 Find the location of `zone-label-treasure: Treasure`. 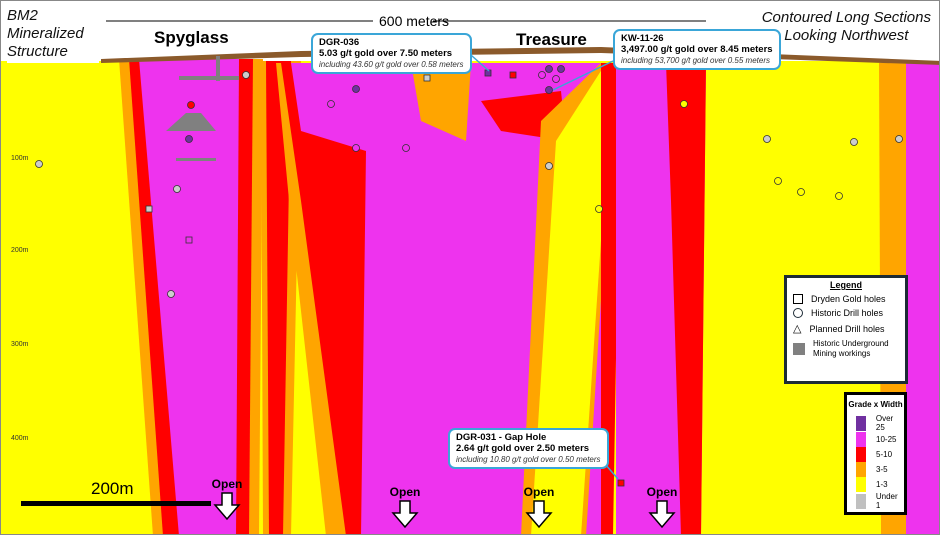

zone-label-treasure: Treasure is located at coordinates (551, 39).